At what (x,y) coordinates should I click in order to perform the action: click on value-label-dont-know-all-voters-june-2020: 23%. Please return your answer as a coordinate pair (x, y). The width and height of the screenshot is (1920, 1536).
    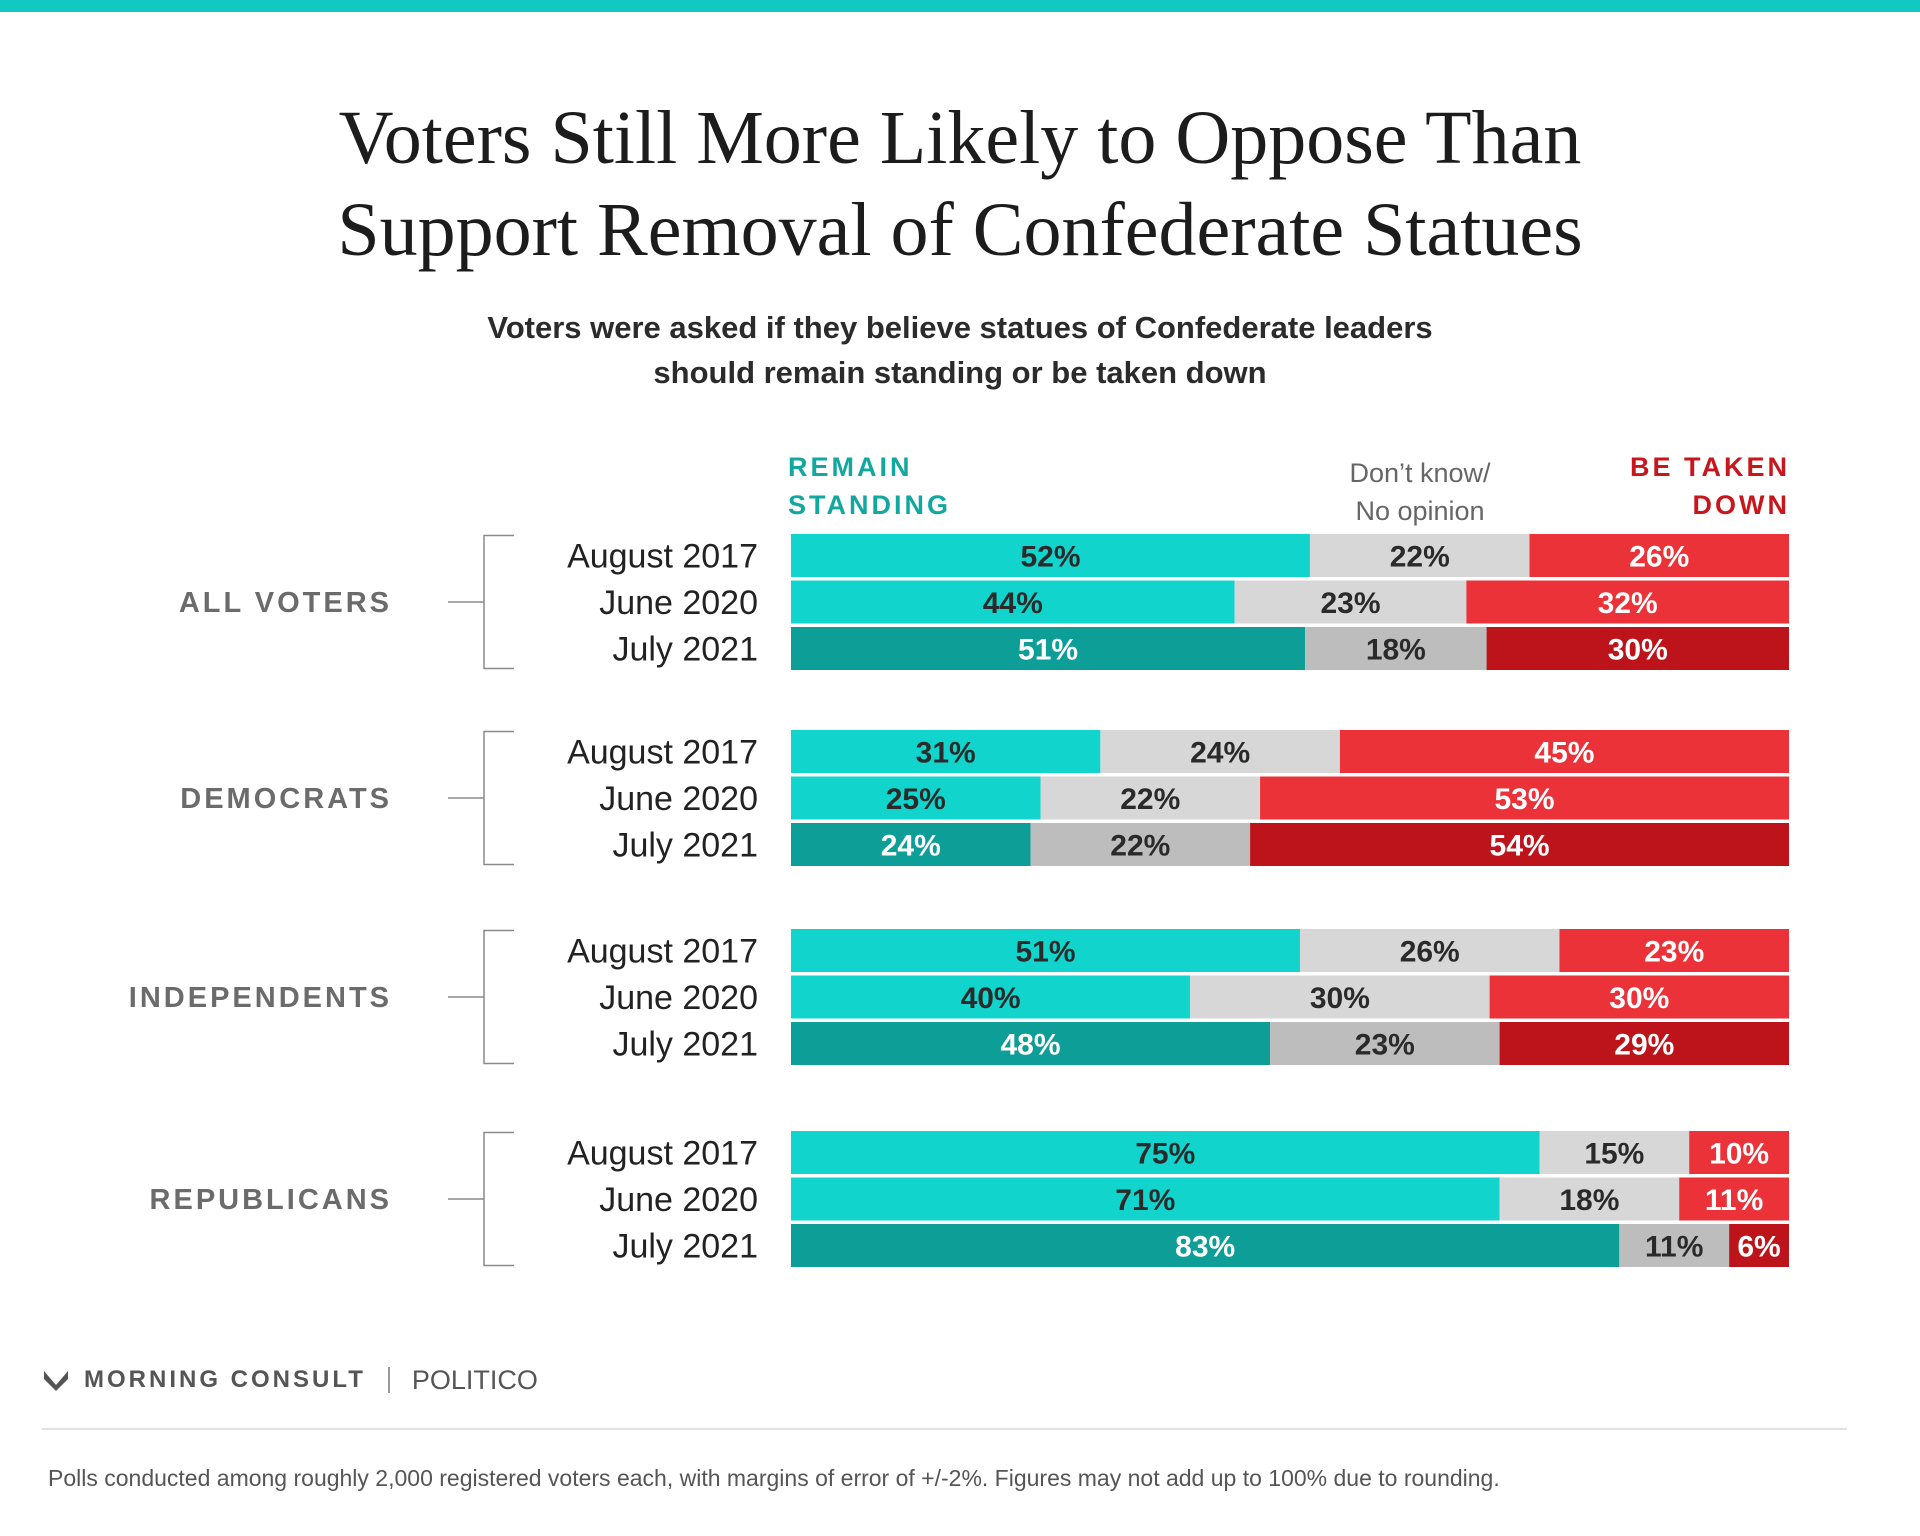
    Looking at the image, I should click on (1350, 603).